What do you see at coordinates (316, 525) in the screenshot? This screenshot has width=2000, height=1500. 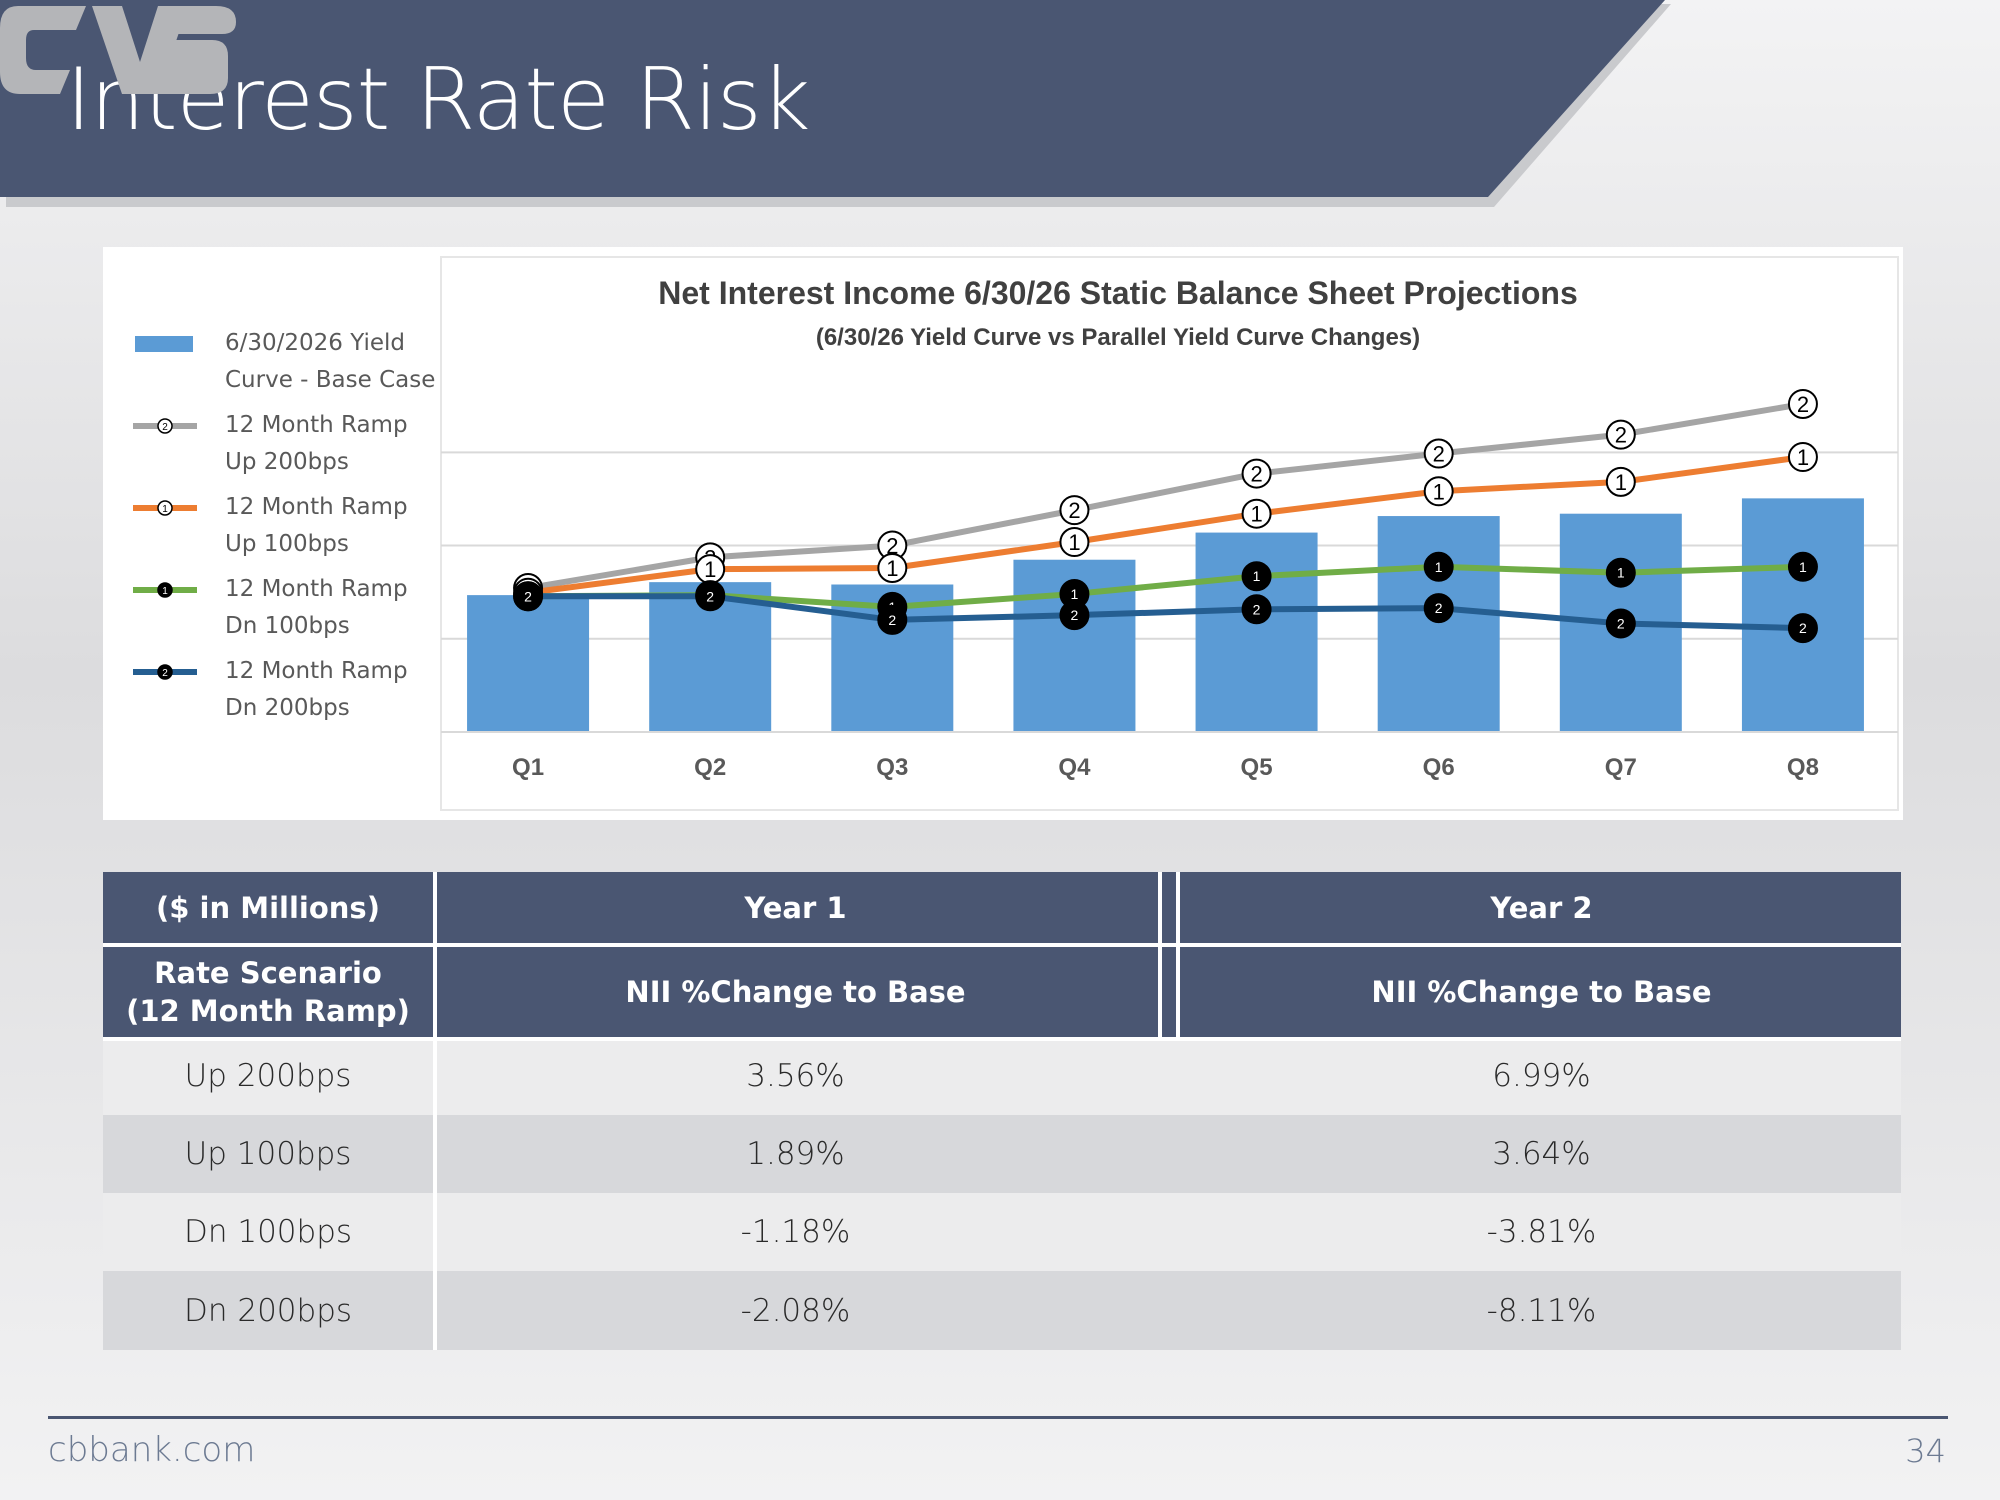 I see `legend-label: 12 Month Ramp Up 100bps` at bounding box center [316, 525].